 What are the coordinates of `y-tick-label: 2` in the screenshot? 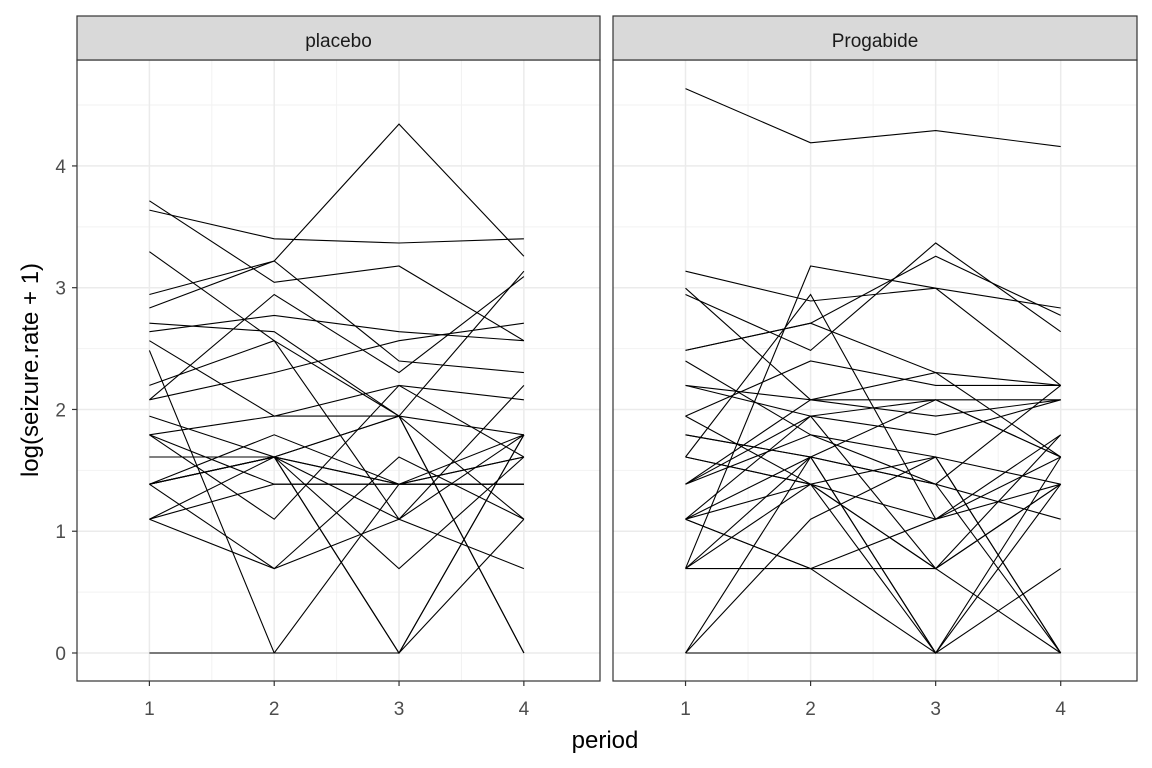 It's located at (60, 410).